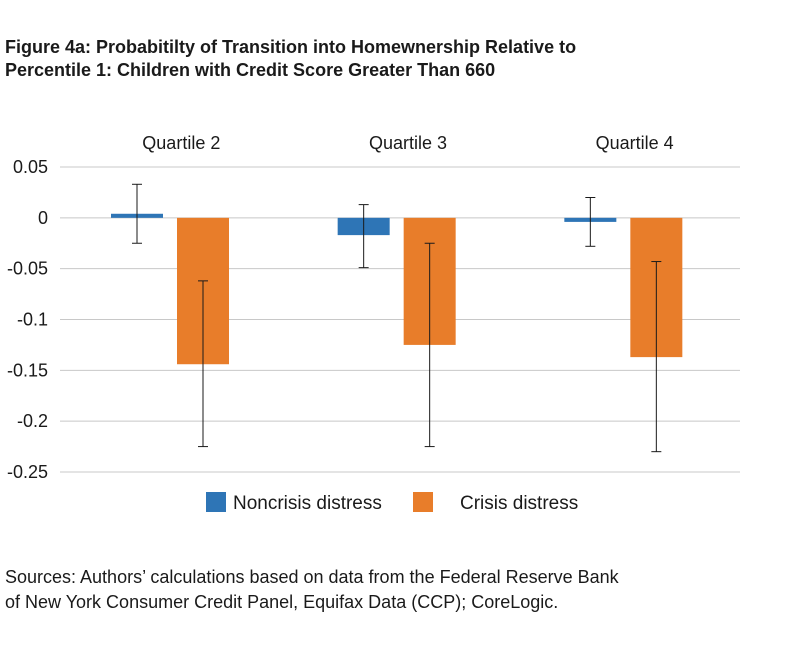 This screenshot has height=650, width=800. Describe the element at coordinates (27, 370) in the screenshot. I see `y-tick-label: -0.15` at that location.